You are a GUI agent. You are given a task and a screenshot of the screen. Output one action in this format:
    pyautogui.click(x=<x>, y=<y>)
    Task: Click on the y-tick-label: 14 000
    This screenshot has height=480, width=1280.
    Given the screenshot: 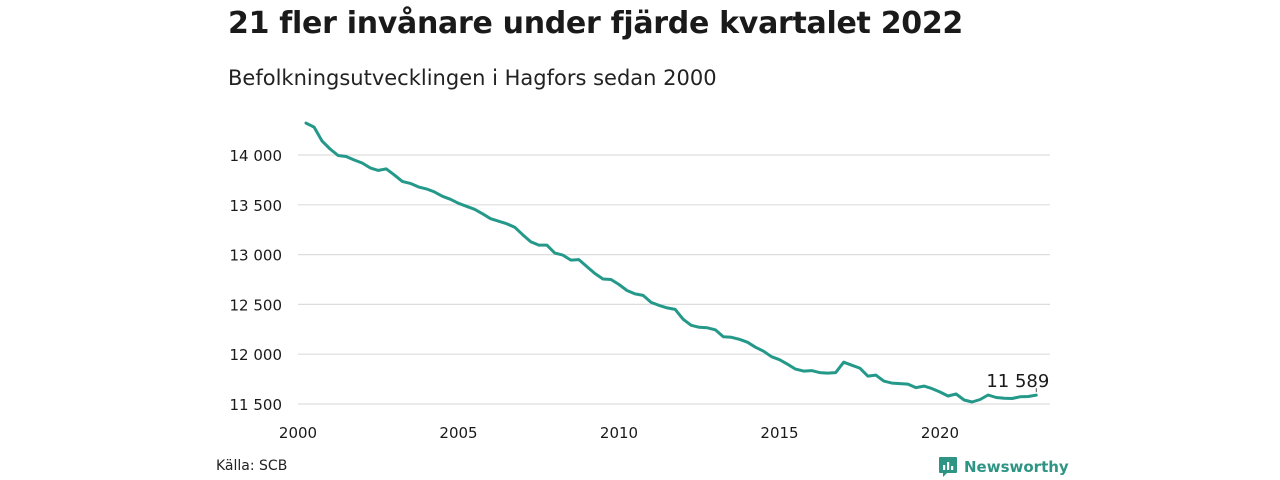 What is the action you would take?
    pyautogui.click(x=256, y=156)
    